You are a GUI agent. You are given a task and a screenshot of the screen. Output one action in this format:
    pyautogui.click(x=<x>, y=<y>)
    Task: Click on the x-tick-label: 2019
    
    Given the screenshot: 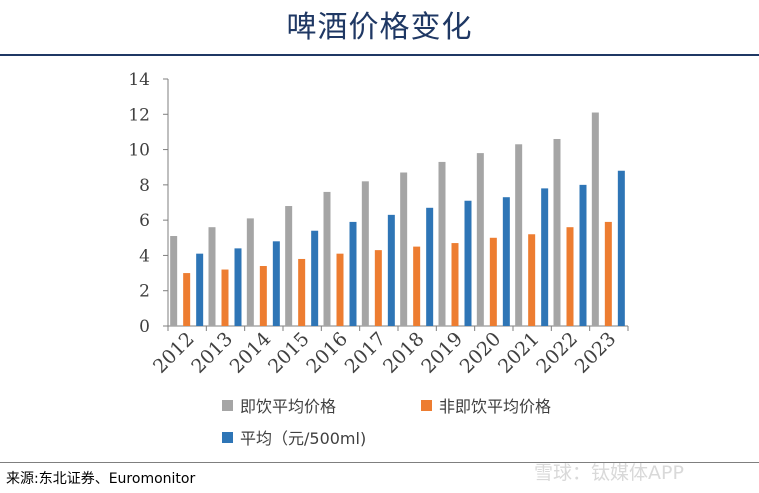 What is the action you would take?
    pyautogui.click(x=442, y=353)
    